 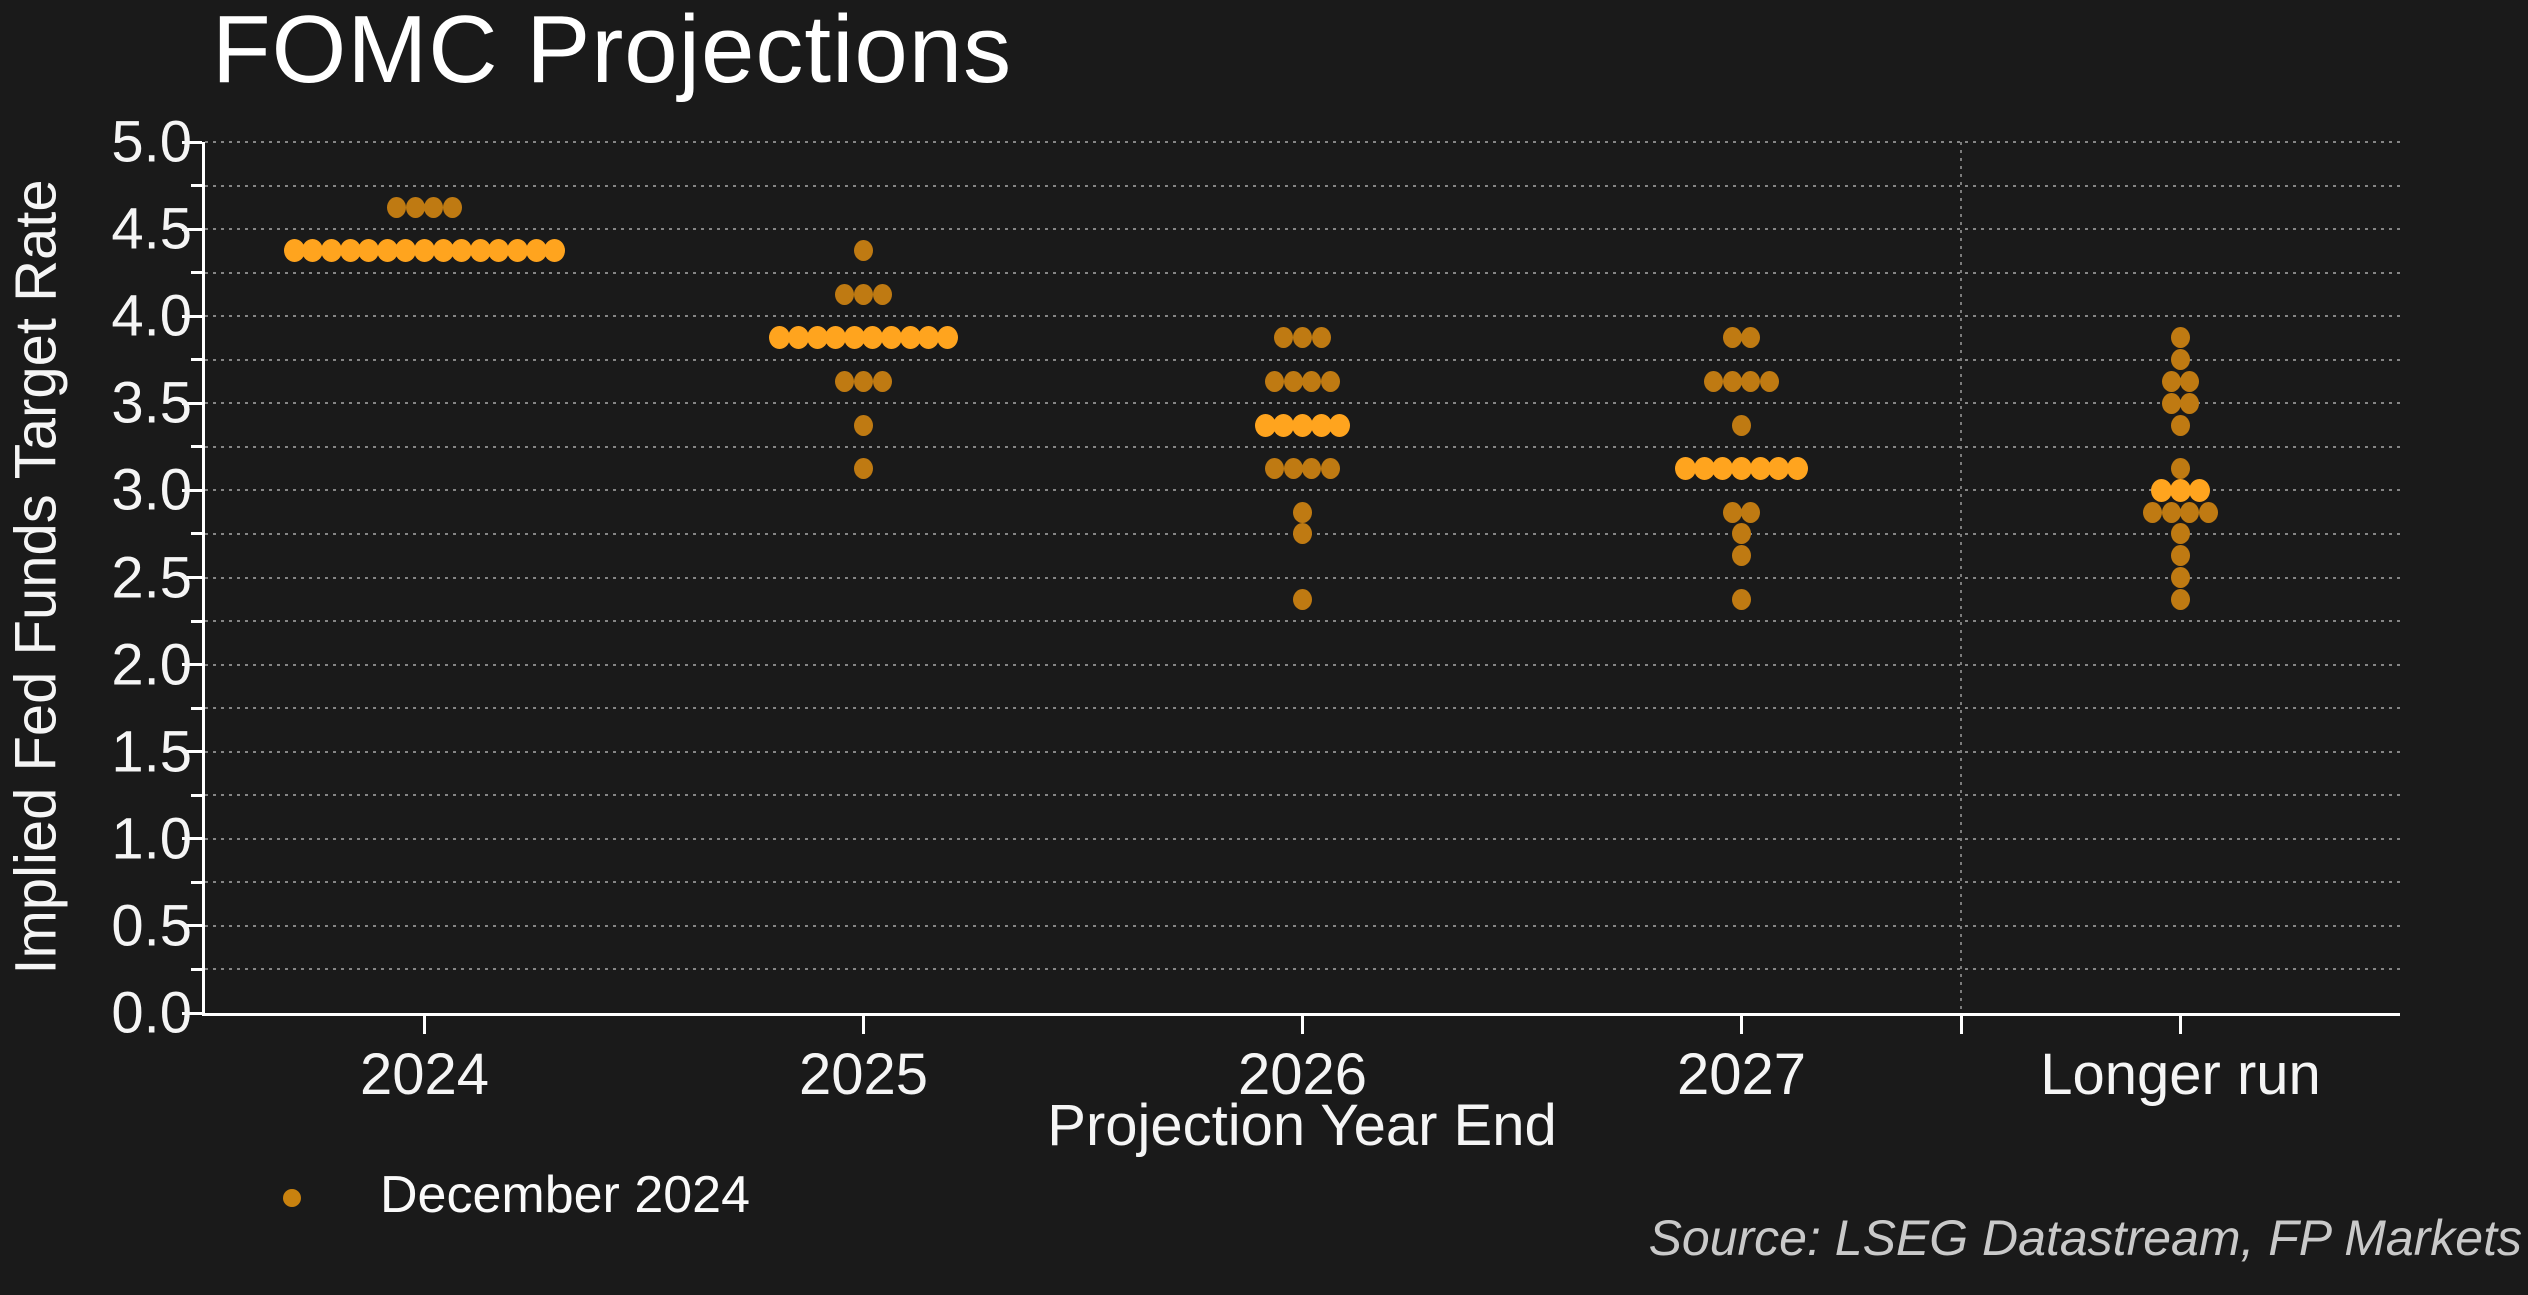 I want to click on x-axis-spine, so click(x=1301, y=1014).